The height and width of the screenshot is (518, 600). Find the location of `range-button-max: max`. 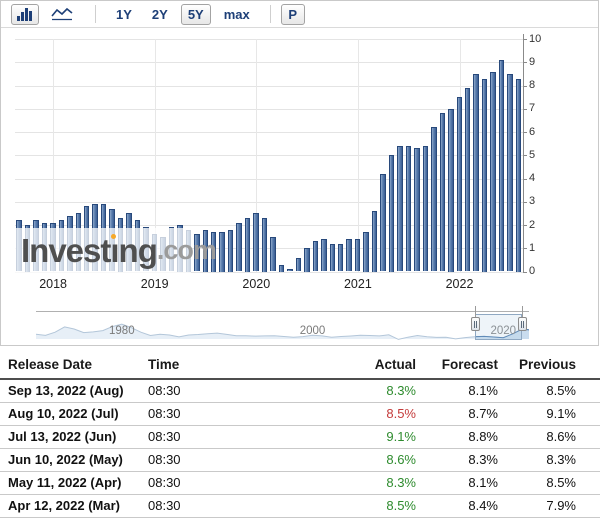

range-button-max: max is located at coordinates (236, 14).